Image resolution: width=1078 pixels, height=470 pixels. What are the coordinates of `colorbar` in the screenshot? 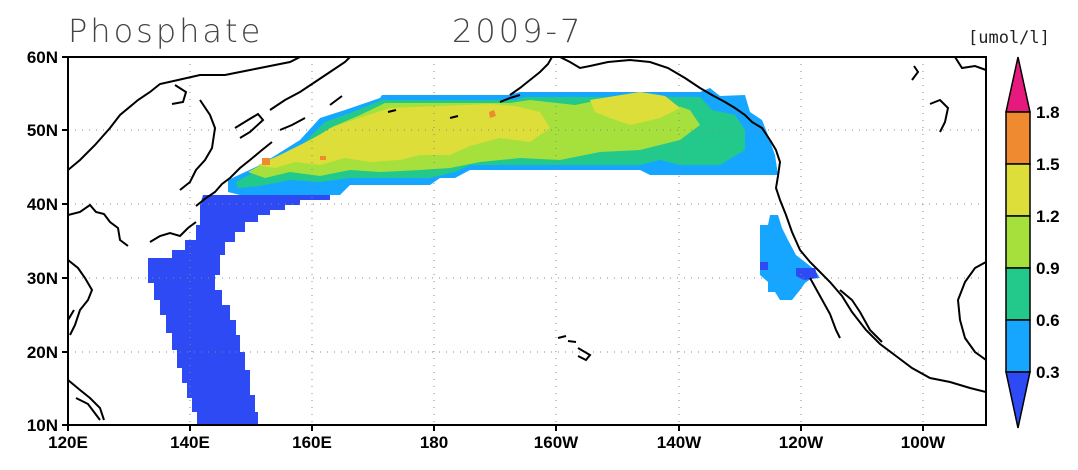 It's located at (1018, 242).